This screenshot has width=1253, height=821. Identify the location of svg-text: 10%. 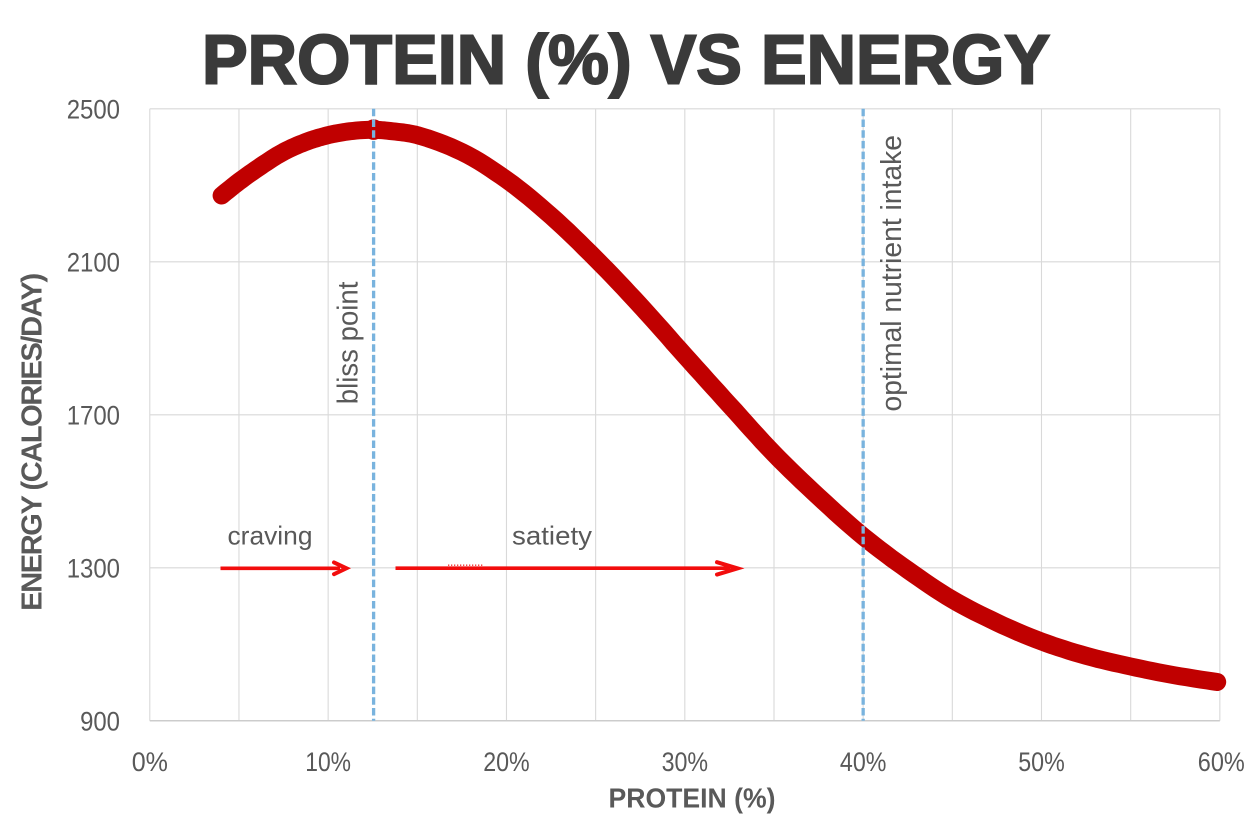
(328, 762).